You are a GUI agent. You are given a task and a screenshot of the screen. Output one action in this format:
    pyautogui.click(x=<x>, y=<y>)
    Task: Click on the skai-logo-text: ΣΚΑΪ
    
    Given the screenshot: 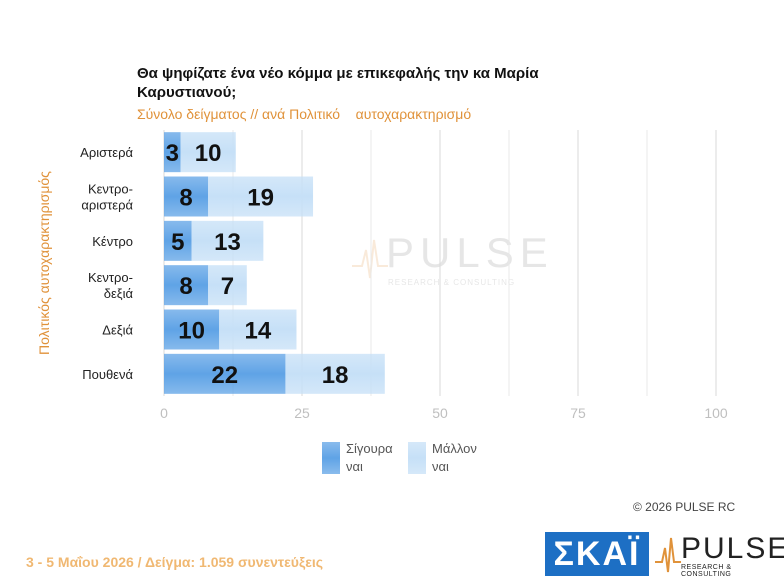 What is the action you would take?
    pyautogui.click(x=597, y=554)
    